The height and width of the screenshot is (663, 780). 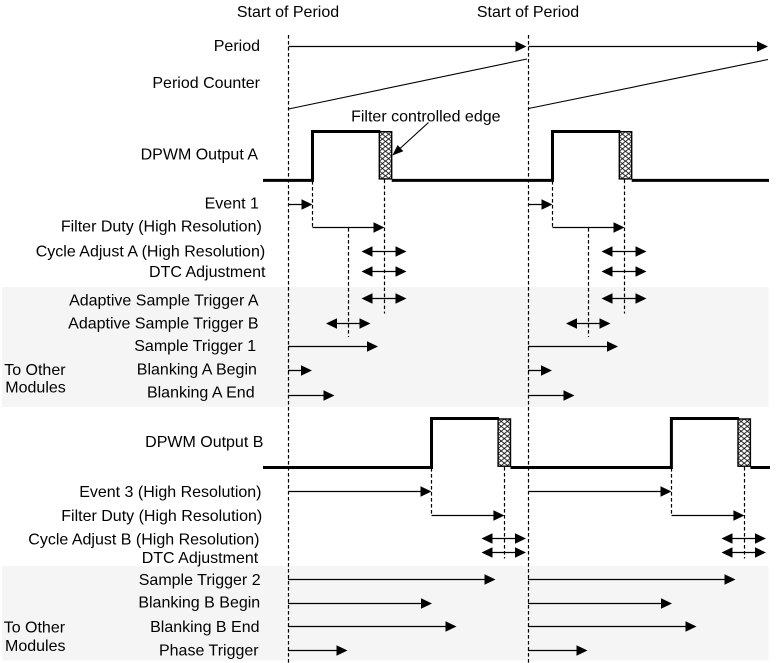 I want to click on svg-text: Filter controlled edge, so click(x=426, y=116).